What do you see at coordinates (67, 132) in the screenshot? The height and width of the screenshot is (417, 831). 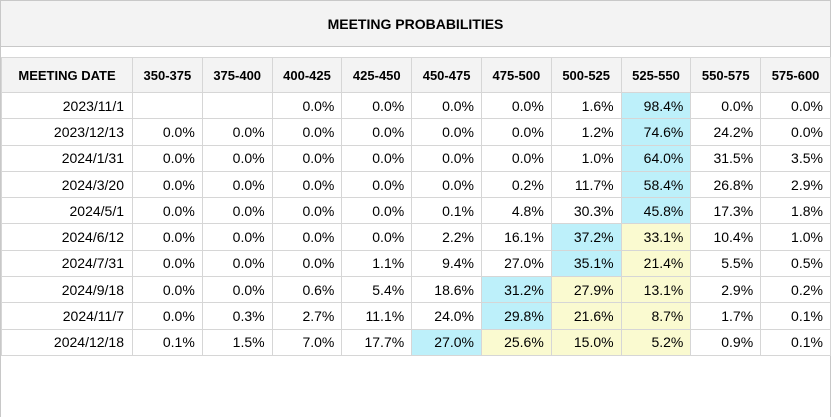 I see `meeting-date-cell: 2023/12/13` at bounding box center [67, 132].